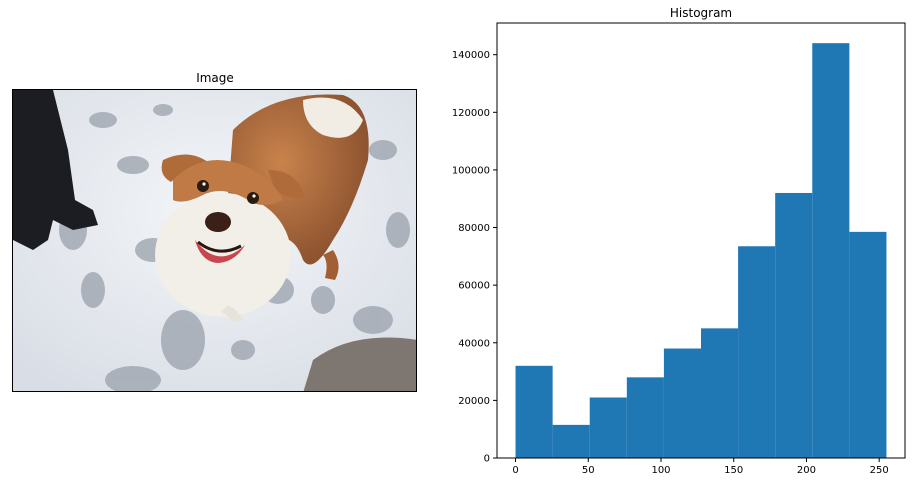 This screenshot has height=482, width=914. I want to click on y-axis: 0 20000 40000 60000 80000 100000 120000 140000, so click(474, 257).